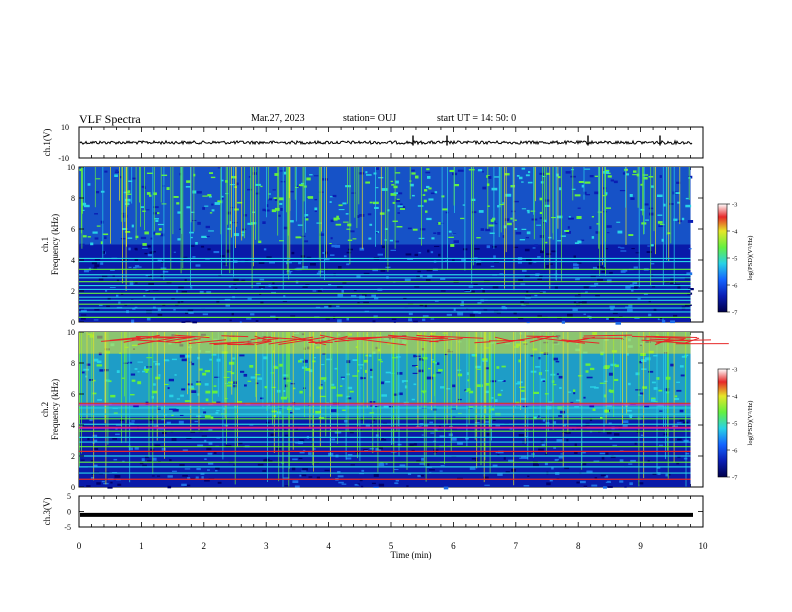 The width and height of the screenshot is (792, 612). I want to click on x-tick-label: 8, so click(578, 546).